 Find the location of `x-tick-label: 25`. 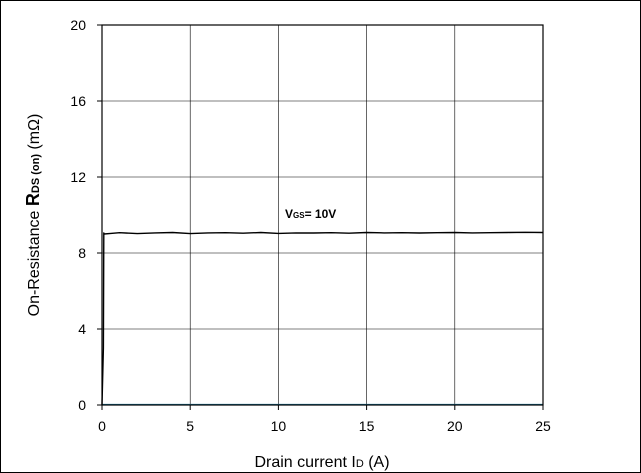

x-tick-label: 25 is located at coordinates (543, 426).